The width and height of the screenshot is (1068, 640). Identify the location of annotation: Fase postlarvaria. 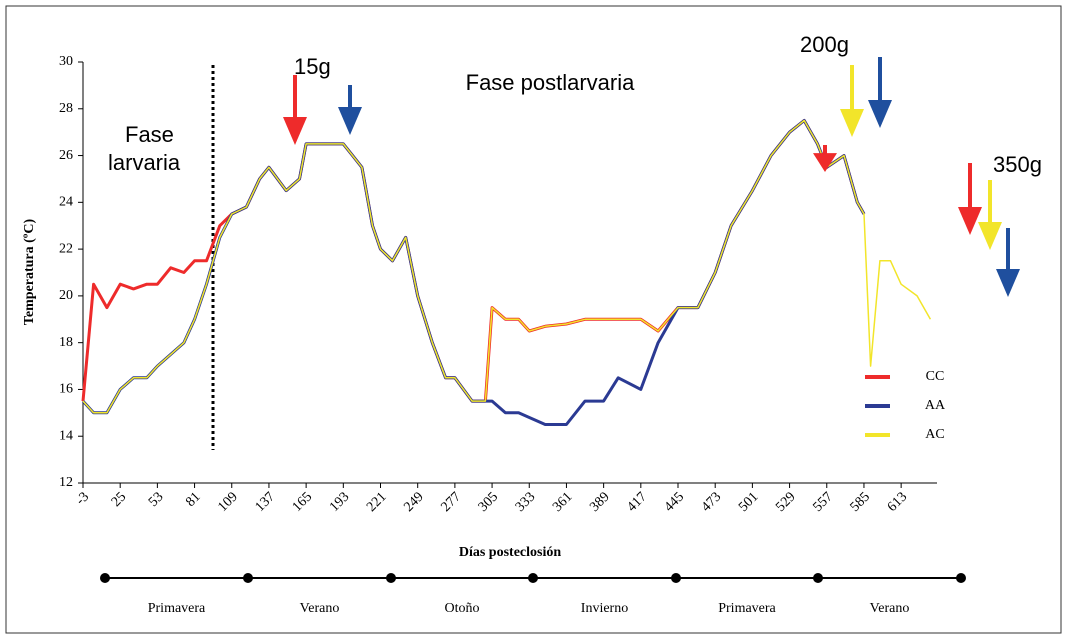
(551, 82).